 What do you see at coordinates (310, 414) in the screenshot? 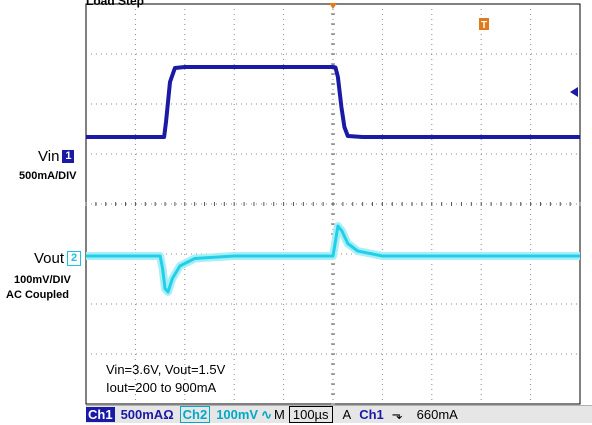
I see `status-timebase: 100µs` at bounding box center [310, 414].